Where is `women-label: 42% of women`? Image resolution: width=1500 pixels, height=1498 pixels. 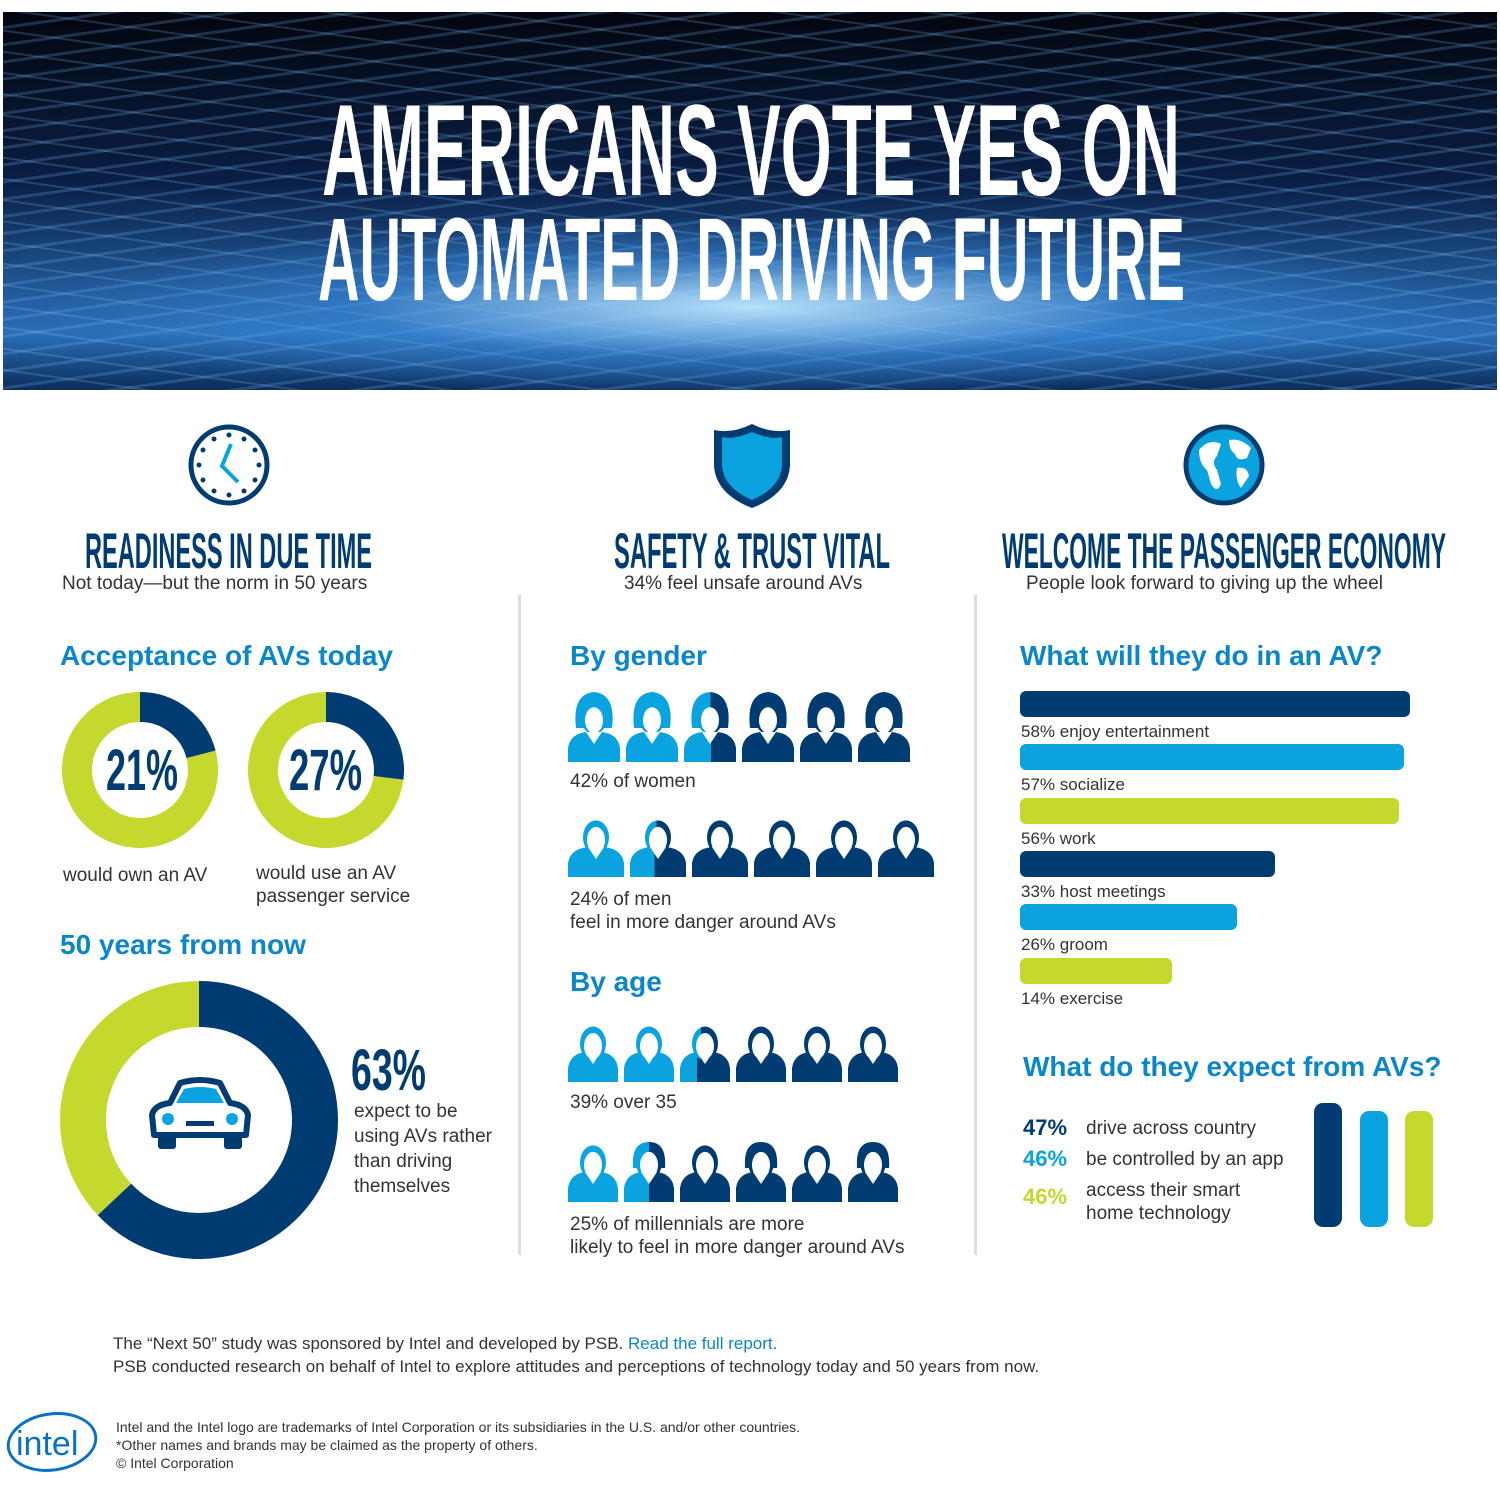
women-label: 42% of women is located at coordinates (633, 781).